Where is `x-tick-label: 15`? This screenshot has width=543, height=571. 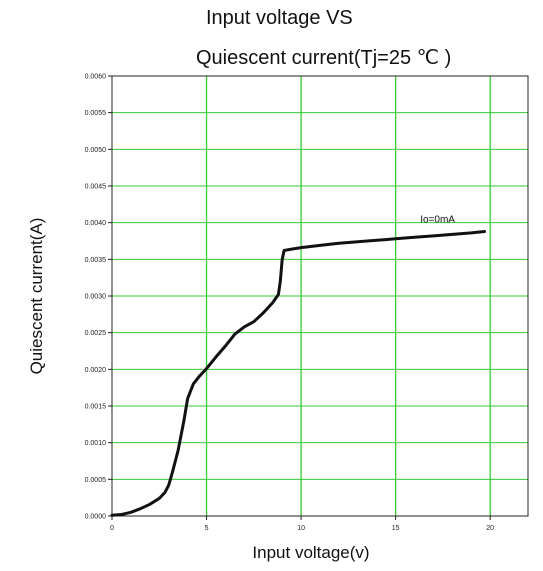 x-tick-label: 15 is located at coordinates (396, 528).